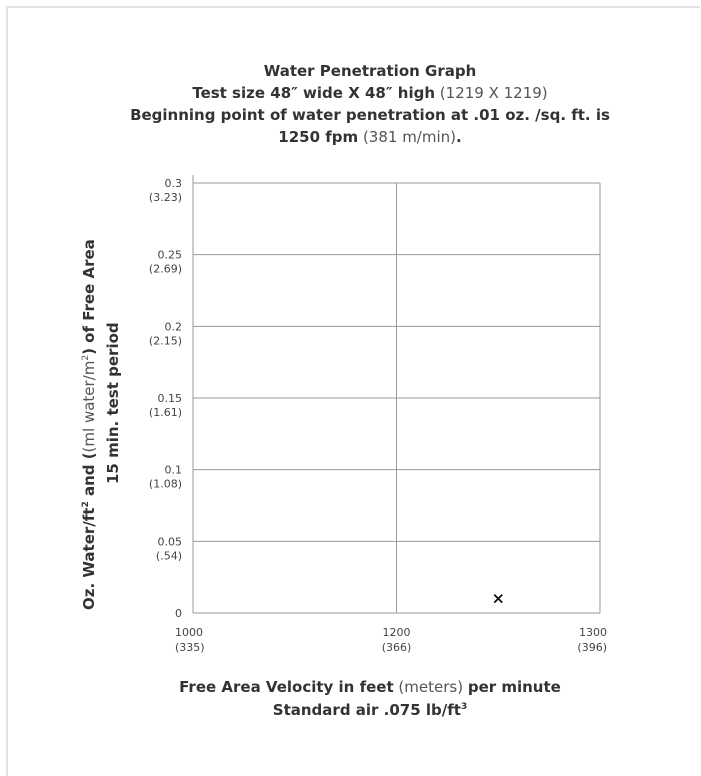  I want to click on note-end: ., so click(459, 137).